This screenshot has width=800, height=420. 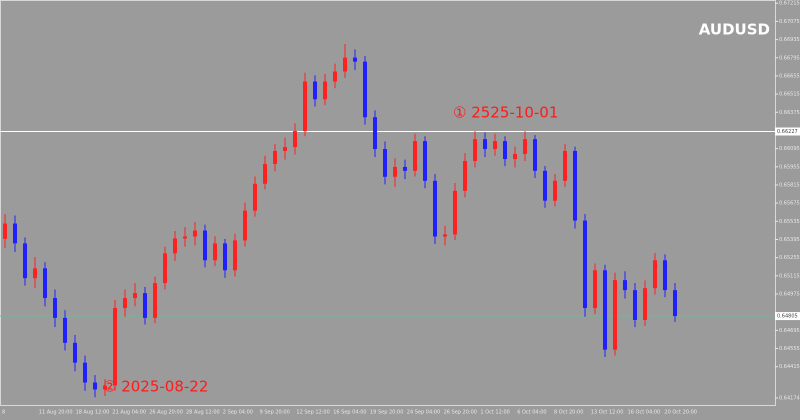 I want to click on bid-label-box, so click(x=787, y=316).